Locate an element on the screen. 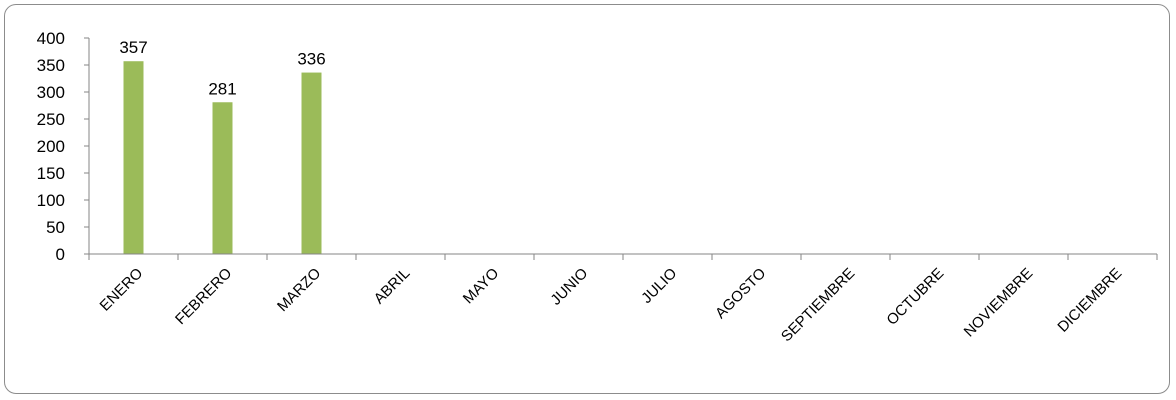  bar-febrero is located at coordinates (222, 178).